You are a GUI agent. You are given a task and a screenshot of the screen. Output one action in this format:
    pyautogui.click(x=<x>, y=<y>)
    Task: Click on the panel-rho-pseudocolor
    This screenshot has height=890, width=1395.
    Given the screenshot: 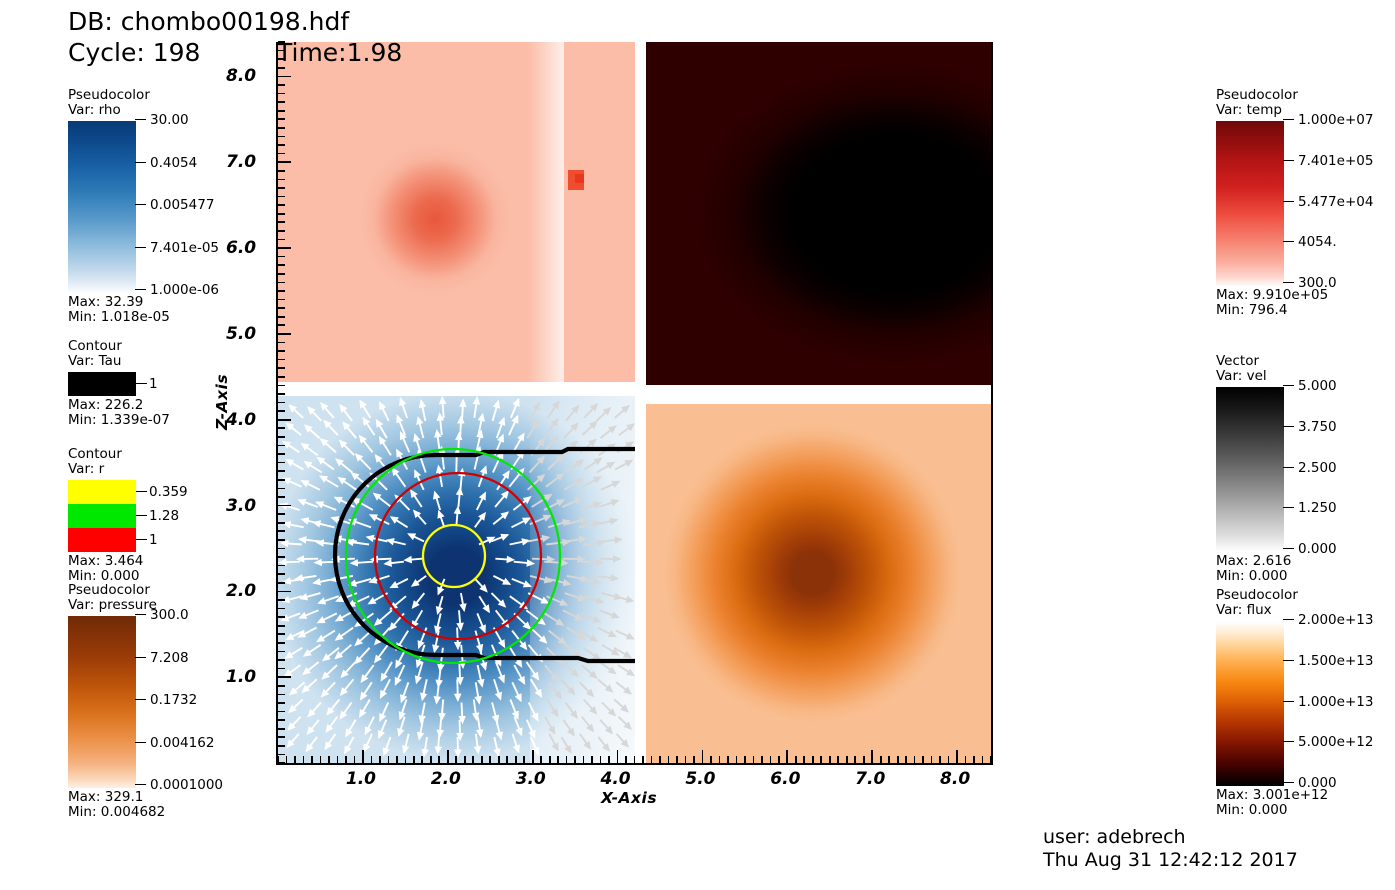 What is the action you would take?
    pyautogui.click(x=456, y=580)
    